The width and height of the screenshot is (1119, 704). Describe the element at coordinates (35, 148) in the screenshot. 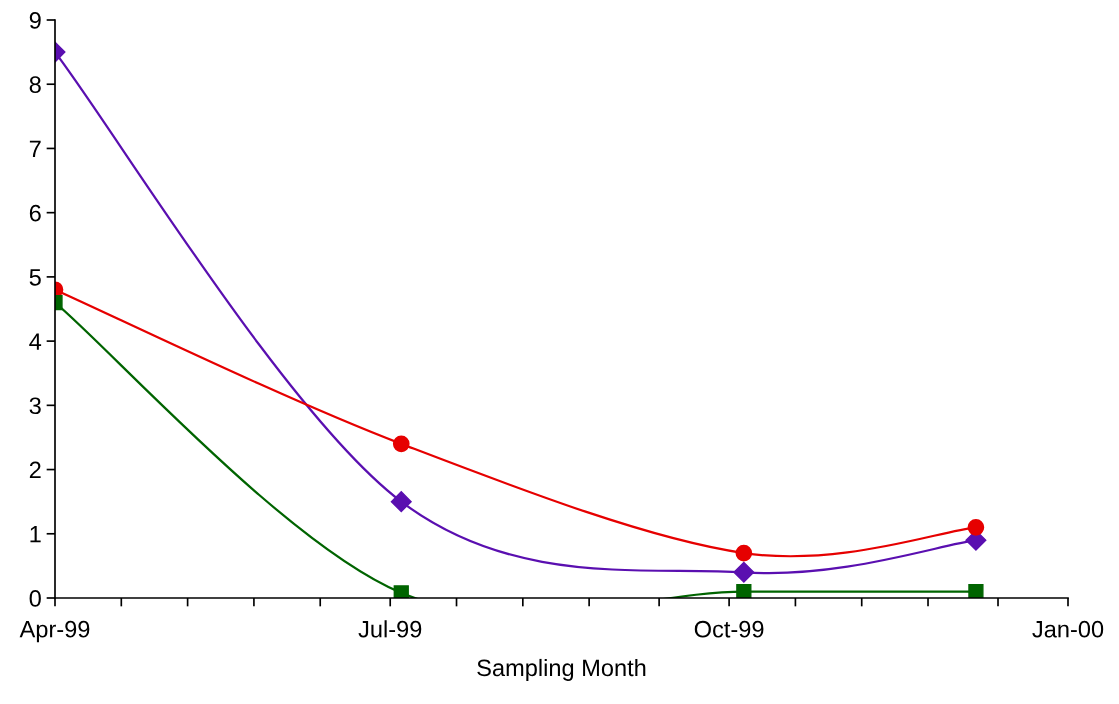

I see `y-tick-label: 7` at that location.